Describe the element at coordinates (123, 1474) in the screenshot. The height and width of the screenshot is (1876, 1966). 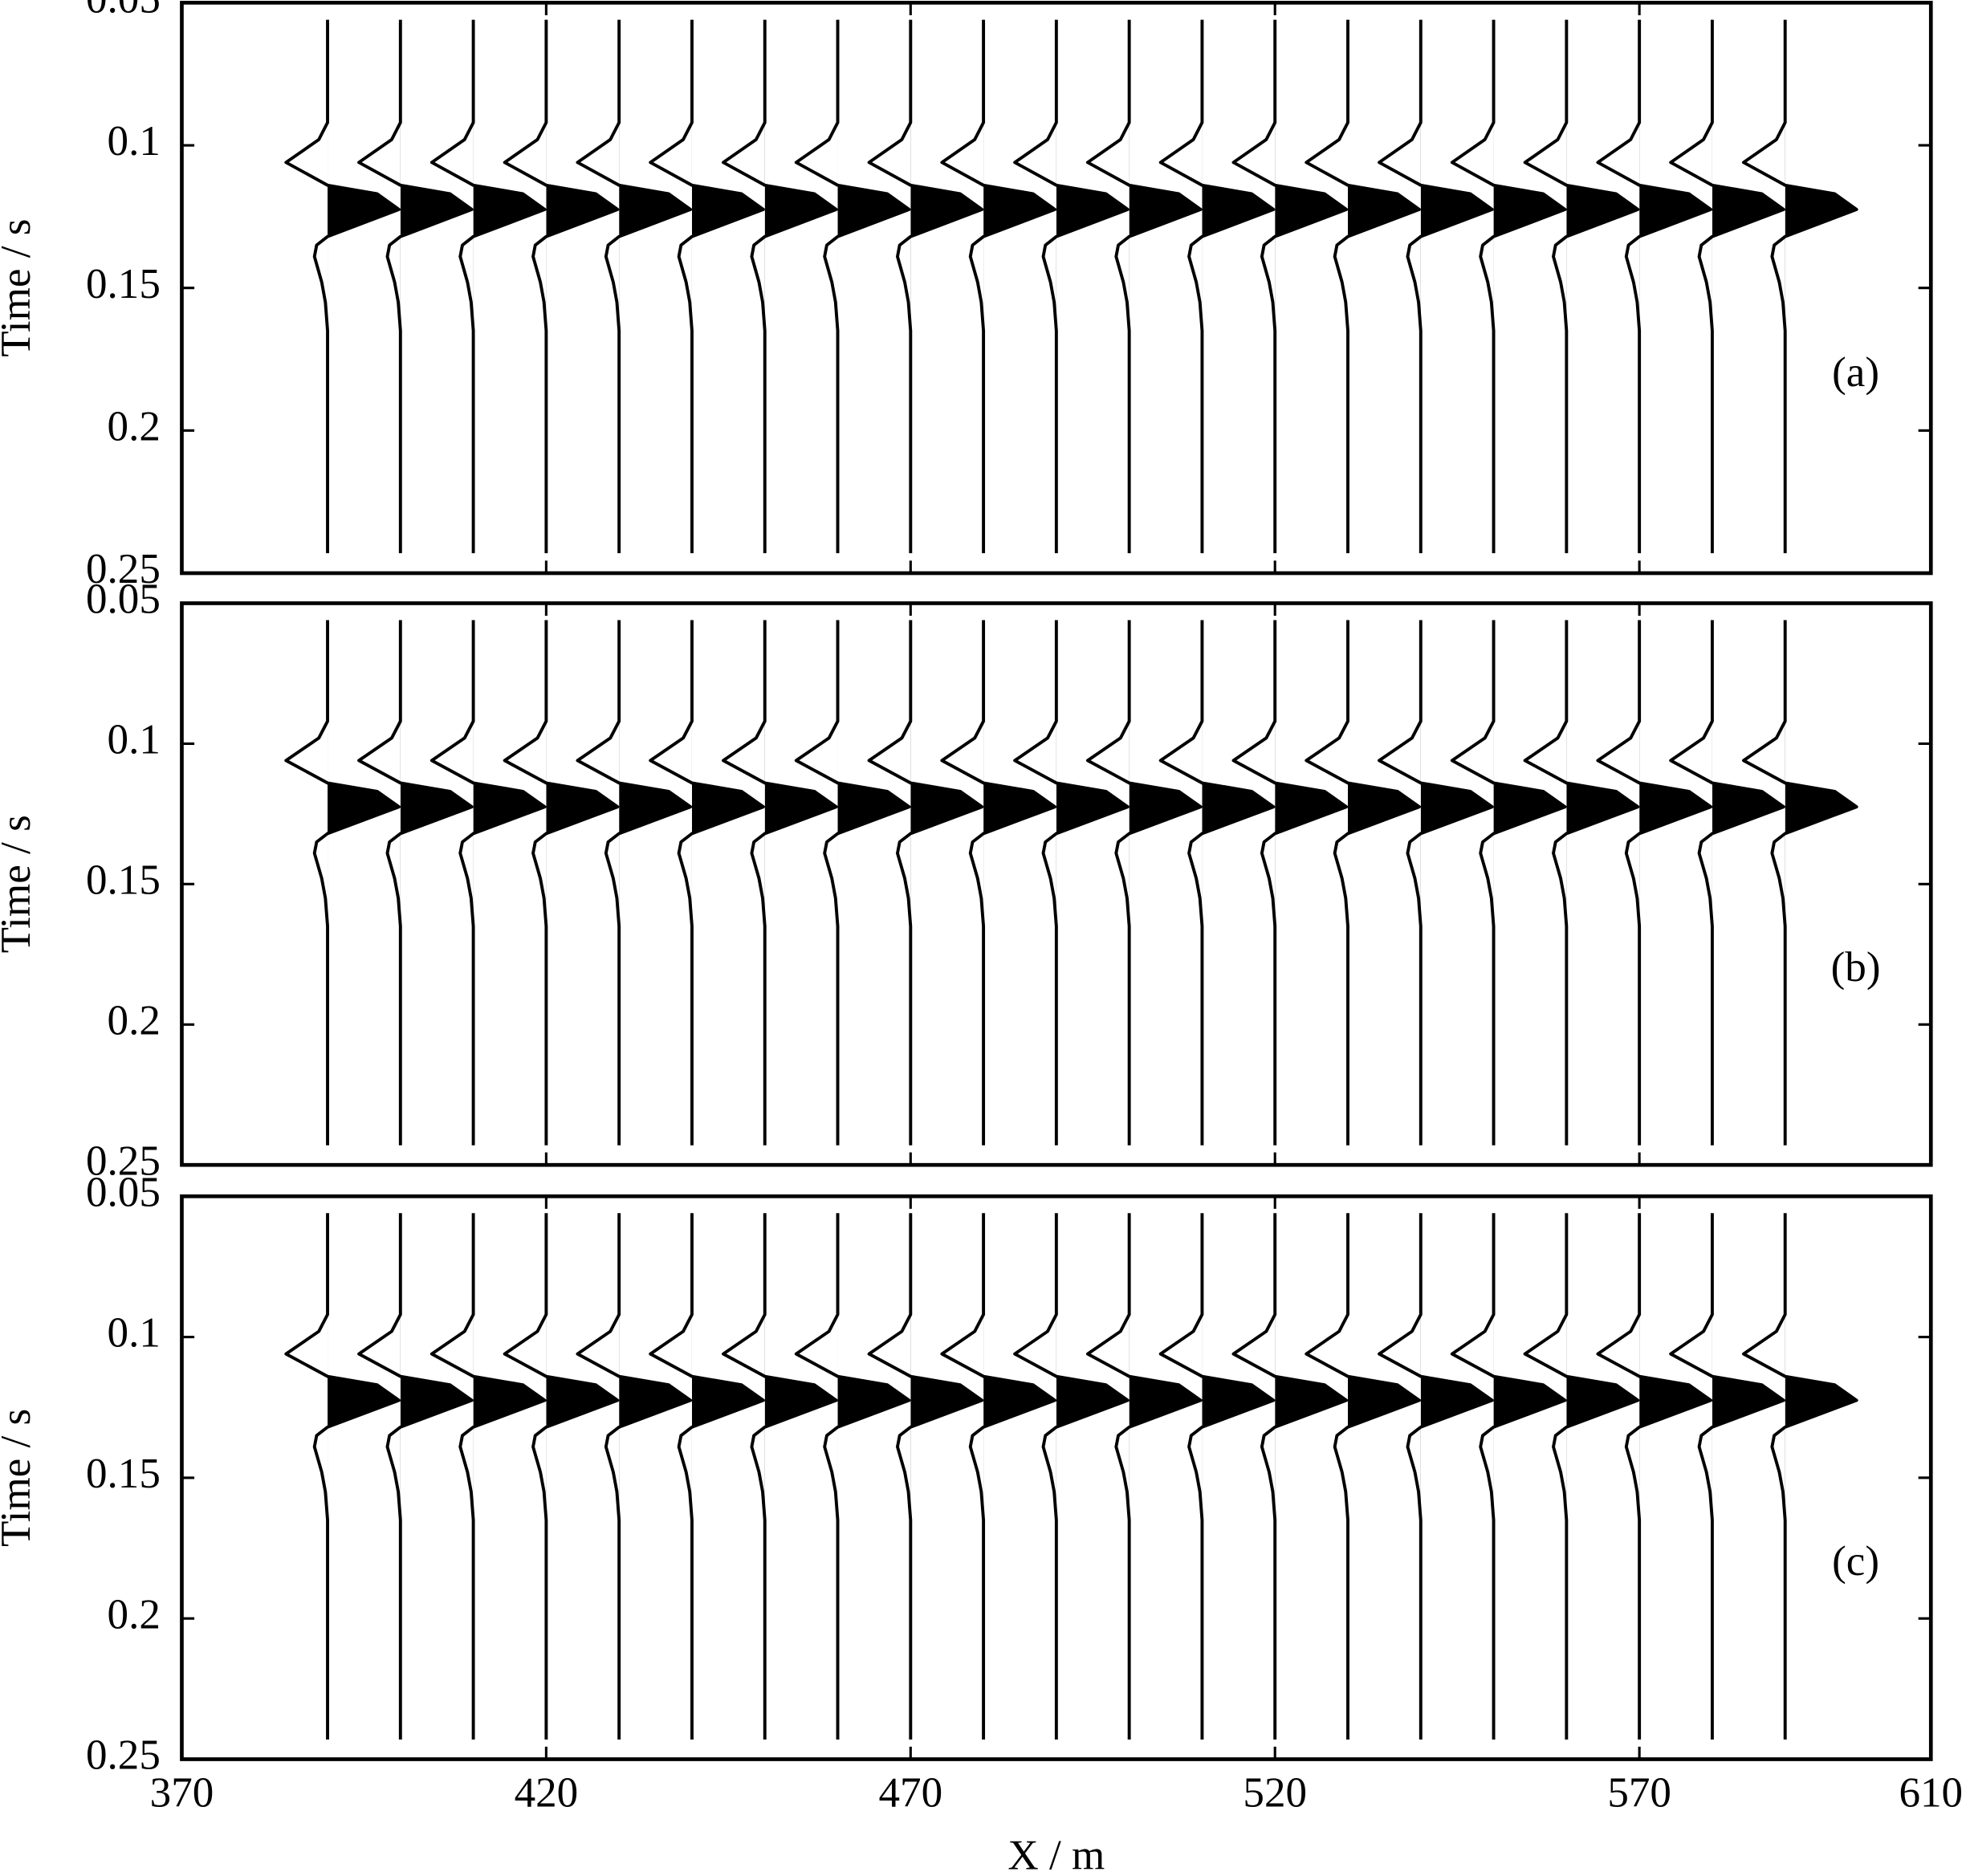
I see `y-tick-label: 0.15` at that location.